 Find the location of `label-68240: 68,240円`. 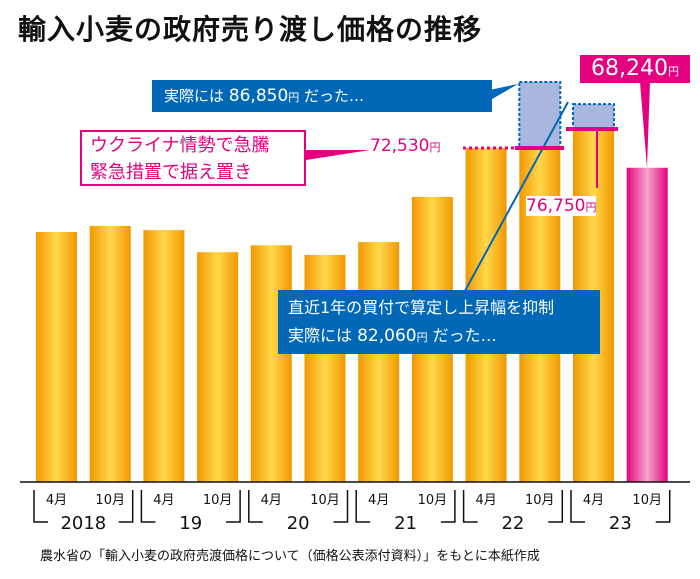

label-68240: 68,240円 is located at coordinates (635, 69).